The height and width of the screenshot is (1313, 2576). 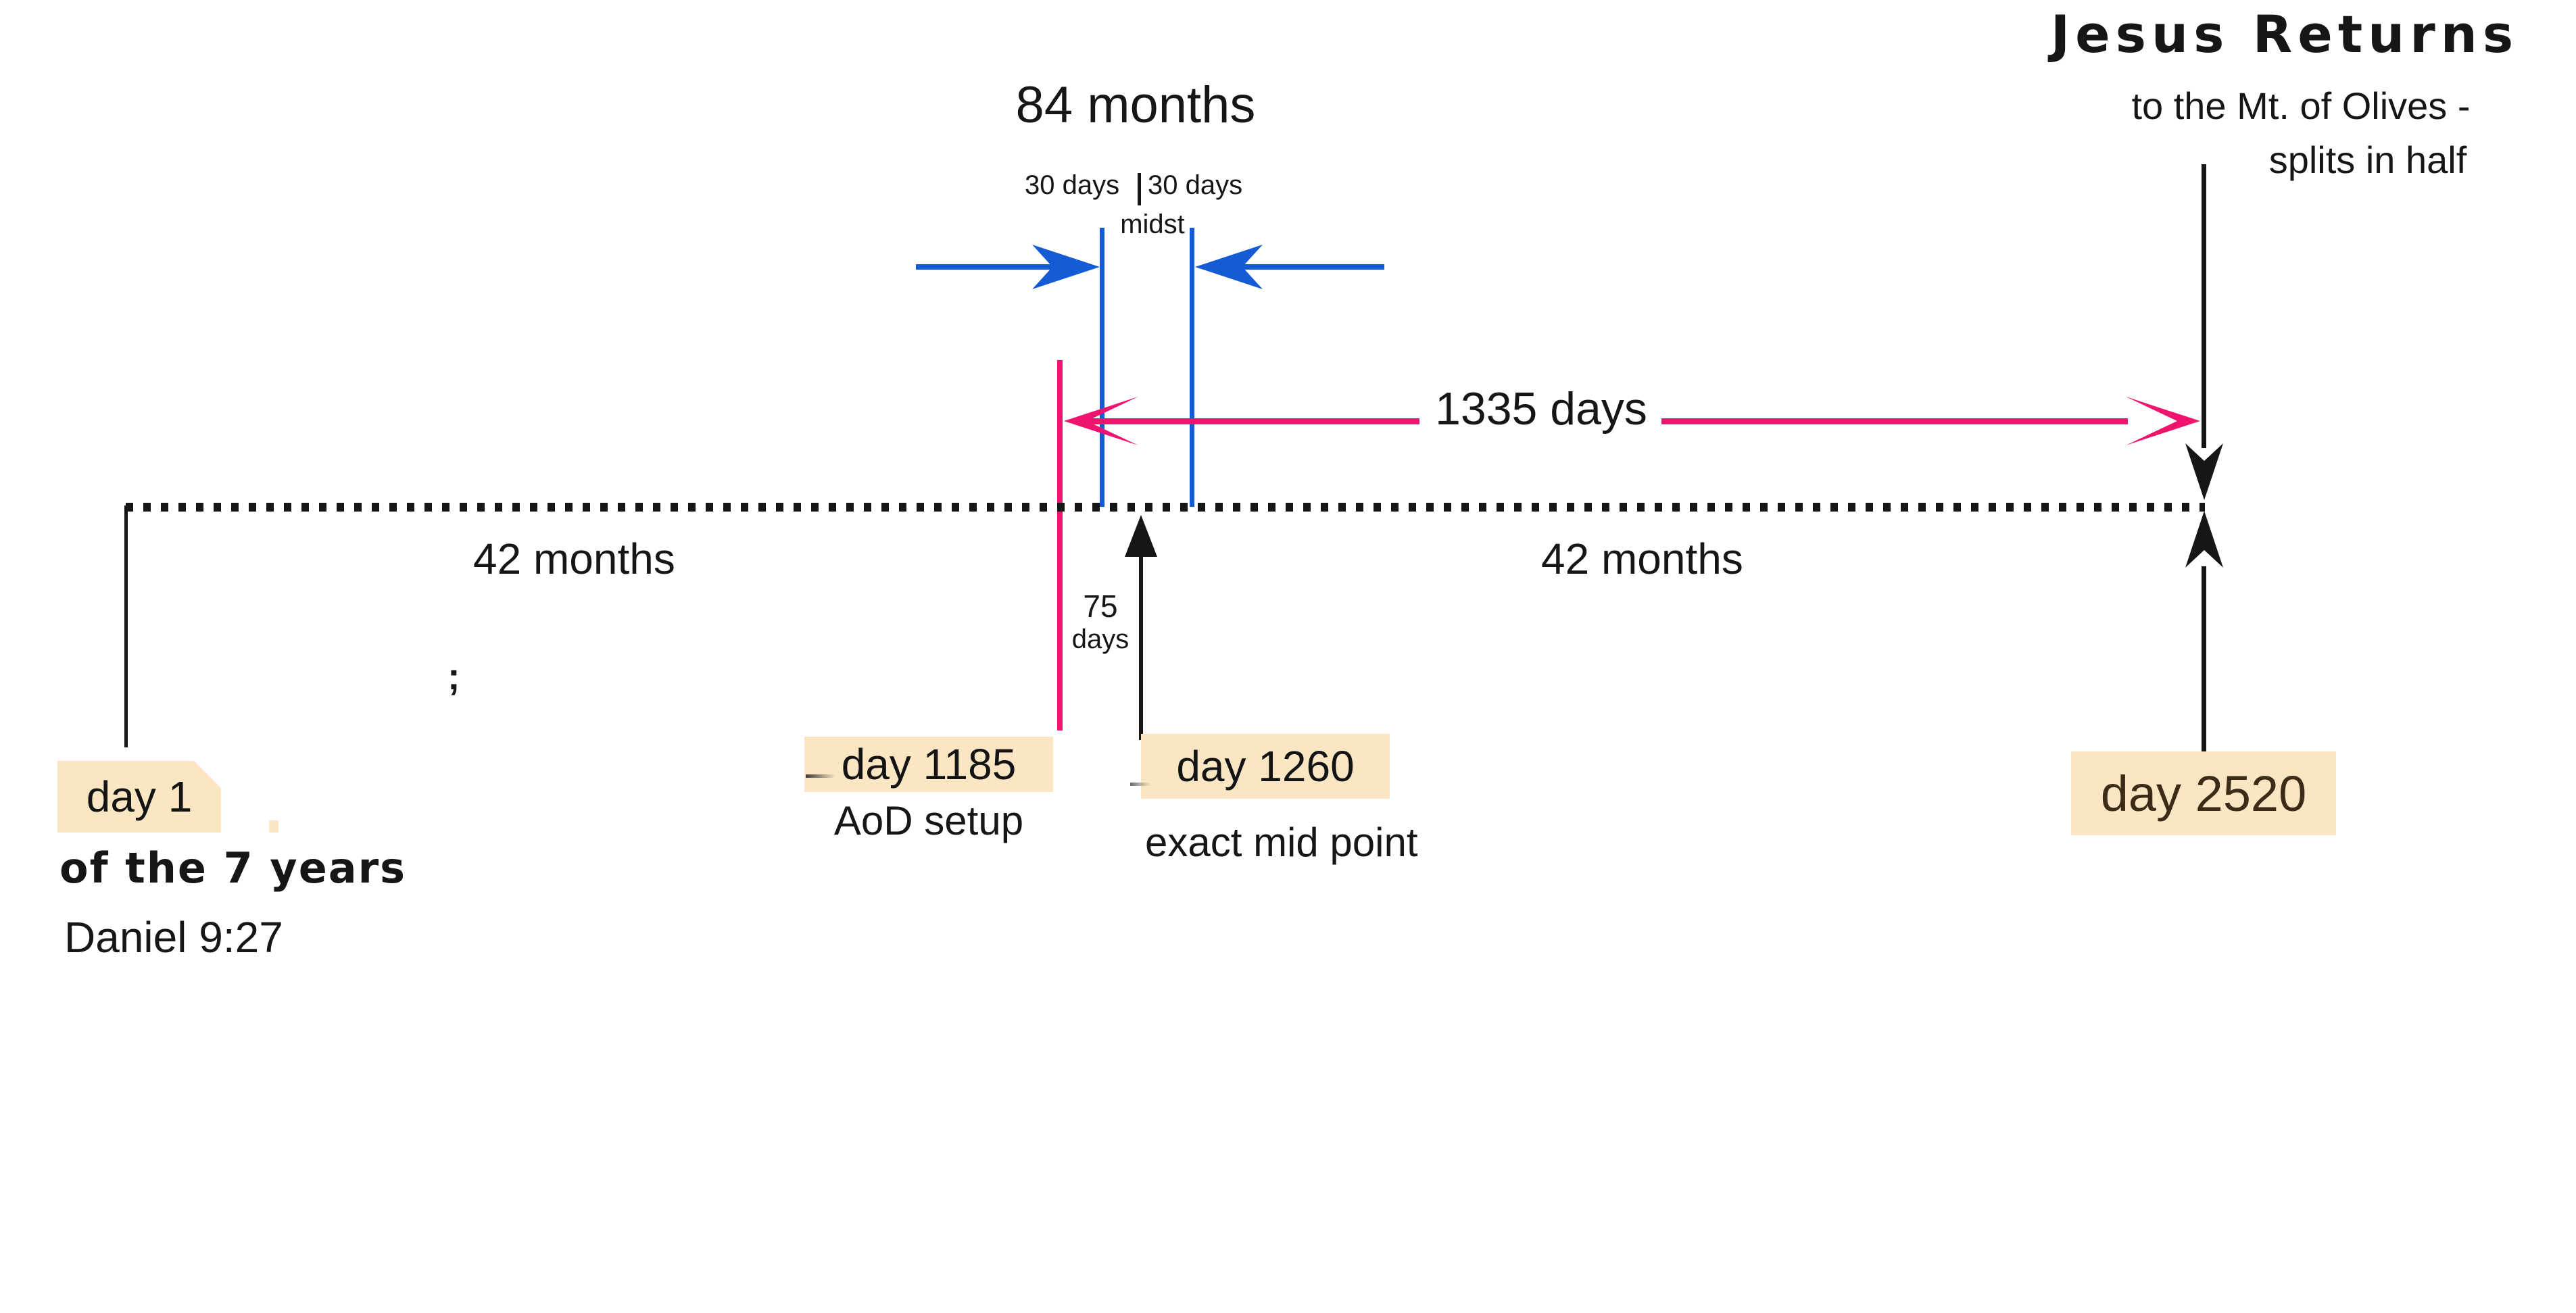 I want to click on label-daniel-9-27: Daniel 9:27, so click(x=173, y=937).